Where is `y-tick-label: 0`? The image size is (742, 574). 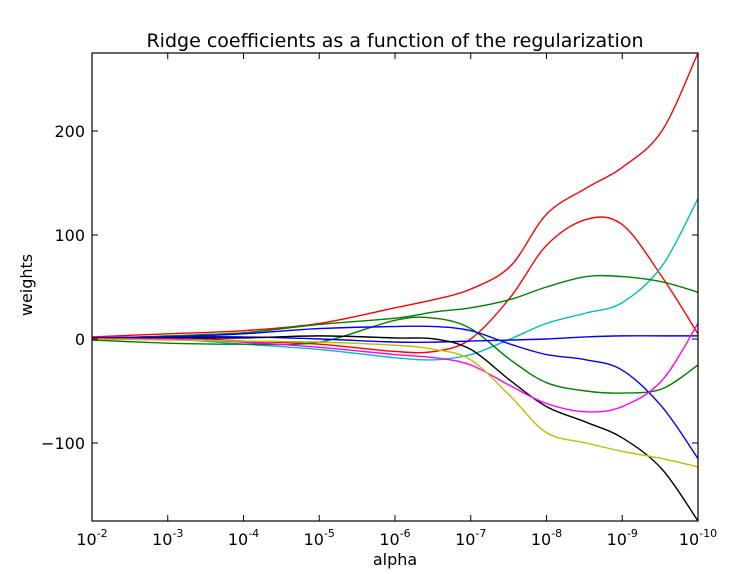 y-tick-label: 0 is located at coordinates (80, 339).